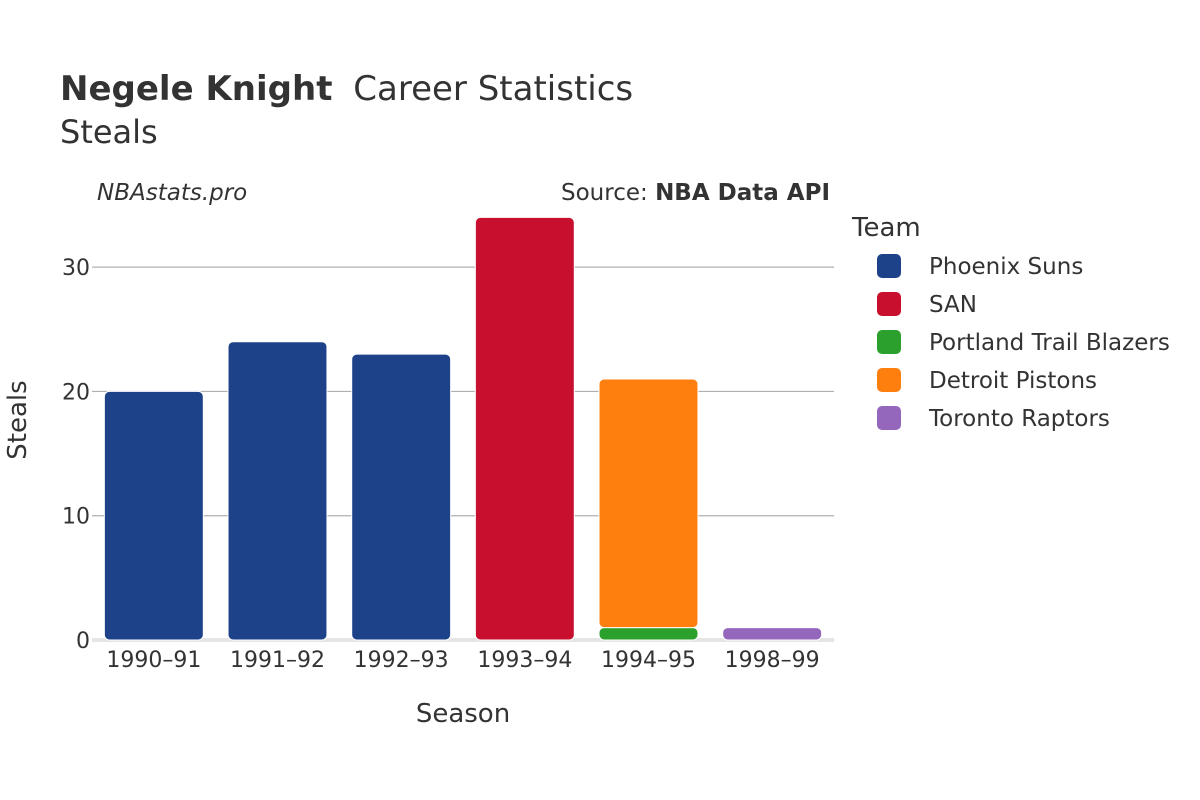 Image resolution: width=1200 pixels, height=800 pixels. I want to click on y-tick-label: 20, so click(76, 392).